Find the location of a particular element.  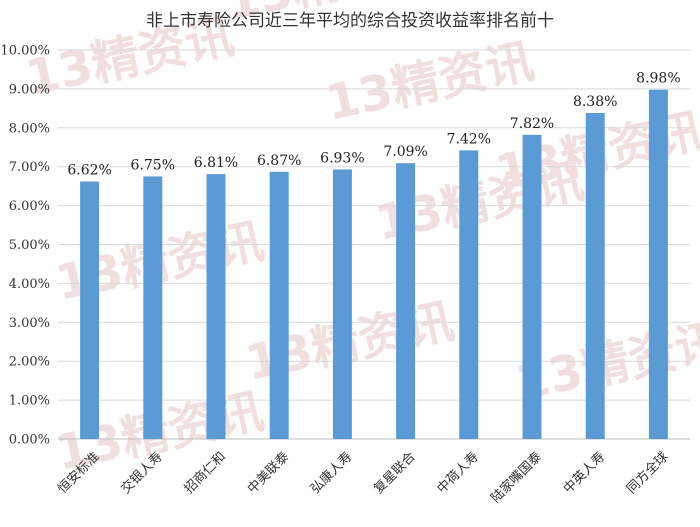

data-label: 7.42% is located at coordinates (469, 139).